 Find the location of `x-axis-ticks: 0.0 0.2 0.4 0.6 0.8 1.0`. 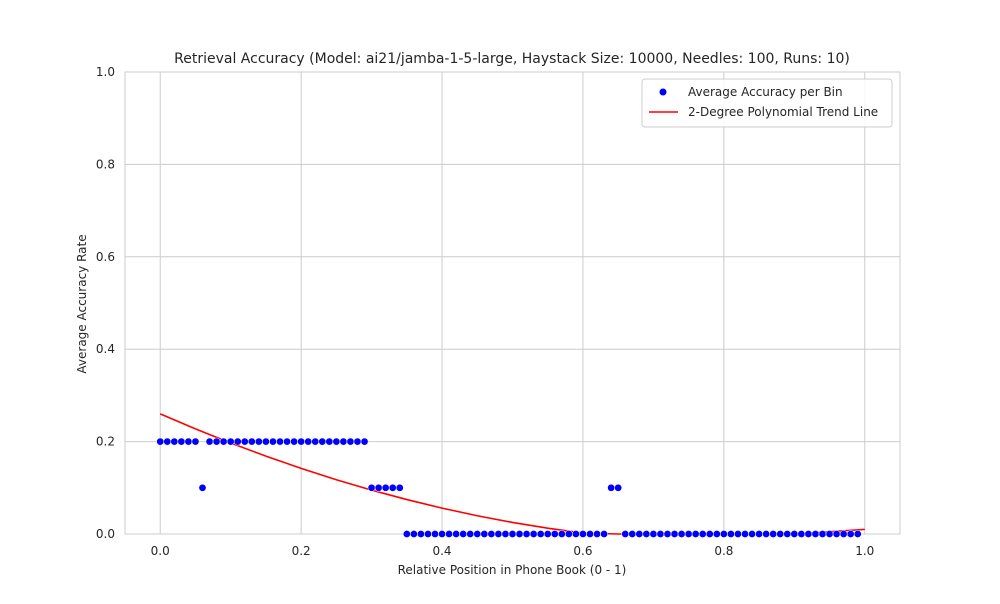

x-axis-ticks: 0.0 0.2 0.4 0.6 0.8 1.0 is located at coordinates (513, 551).